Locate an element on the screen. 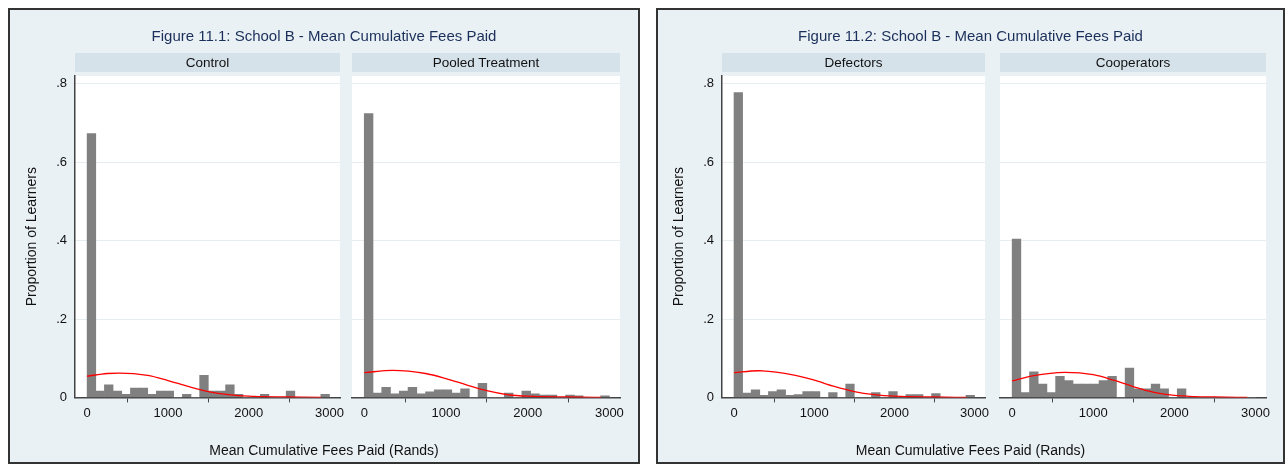 The image size is (1288, 466). chart-title: Figure 11.2: School B - Mean Cumulative Fees Paid is located at coordinates (970, 35).